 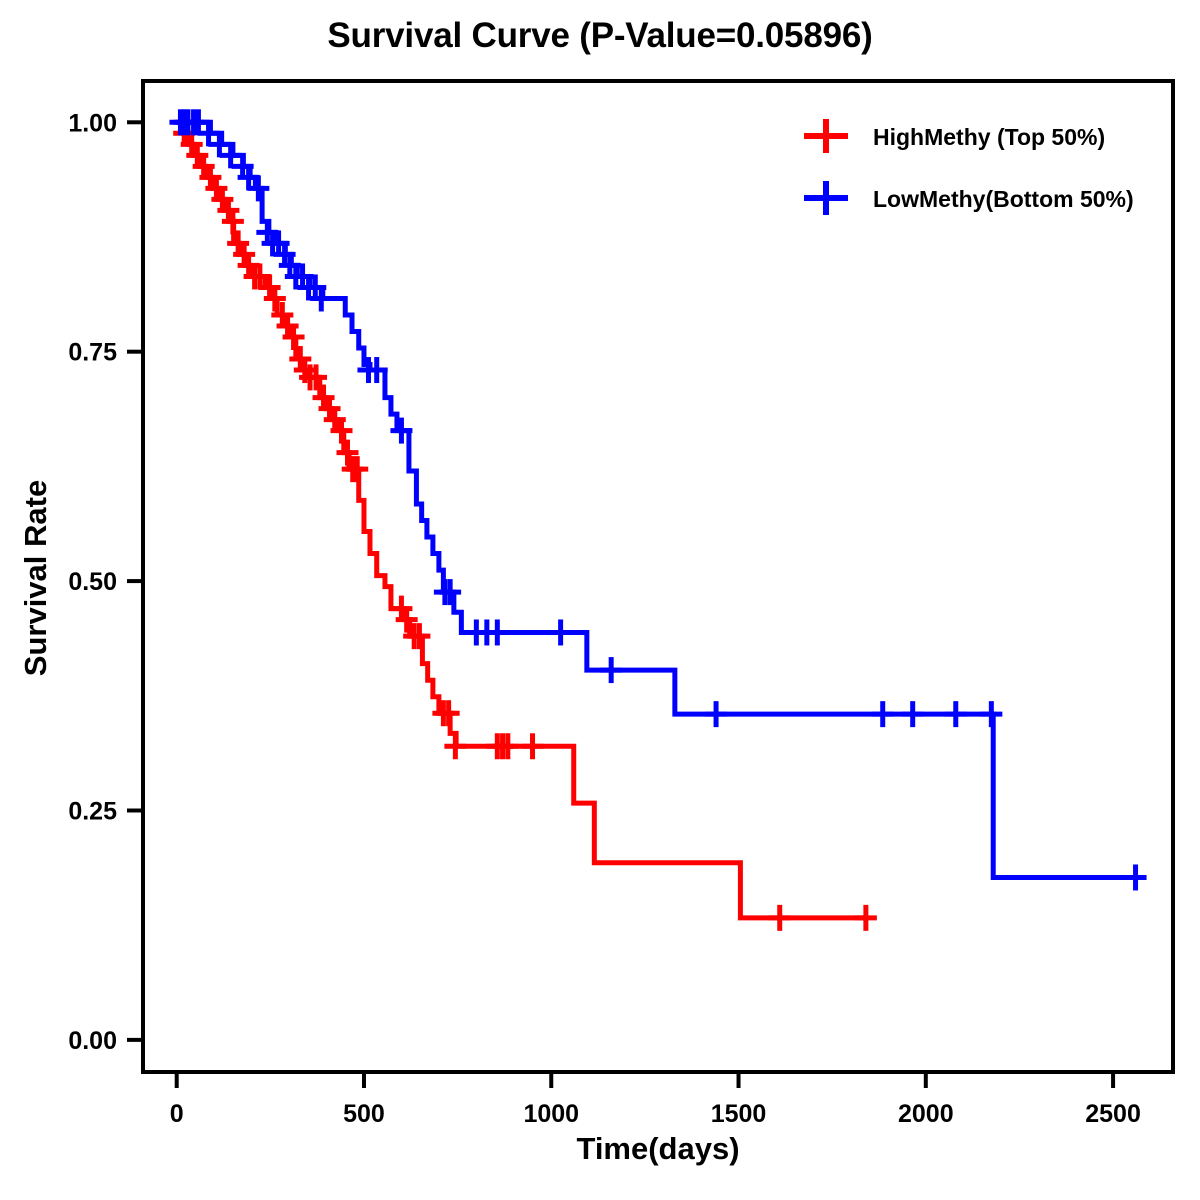 What do you see at coordinates (177, 1114) in the screenshot?
I see `x-tick-label: 0` at bounding box center [177, 1114].